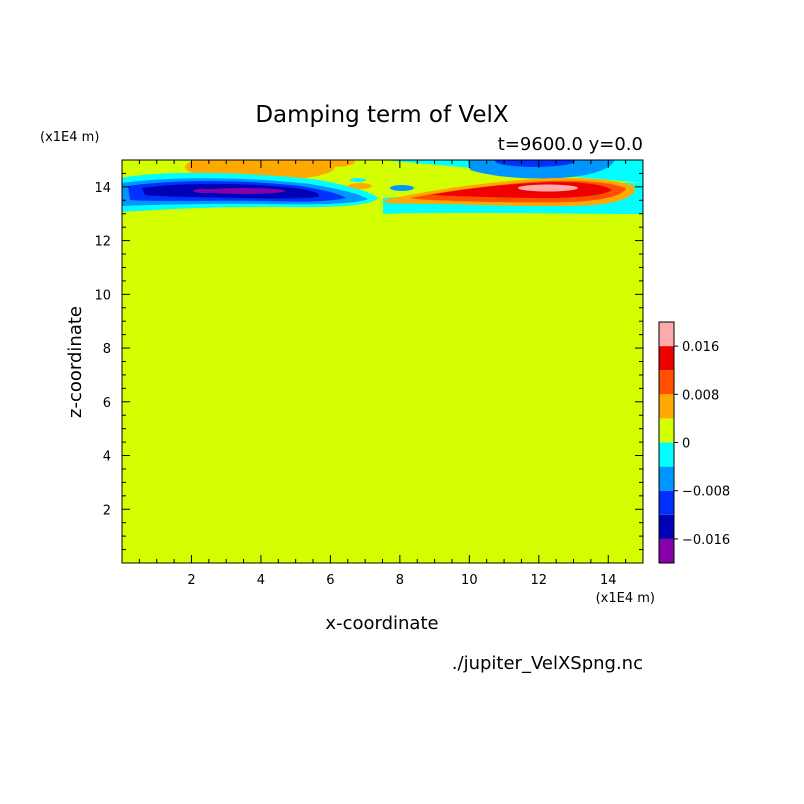  What do you see at coordinates (381, 623) in the screenshot?
I see `x-axis-title: x-coordinate` at bounding box center [381, 623].